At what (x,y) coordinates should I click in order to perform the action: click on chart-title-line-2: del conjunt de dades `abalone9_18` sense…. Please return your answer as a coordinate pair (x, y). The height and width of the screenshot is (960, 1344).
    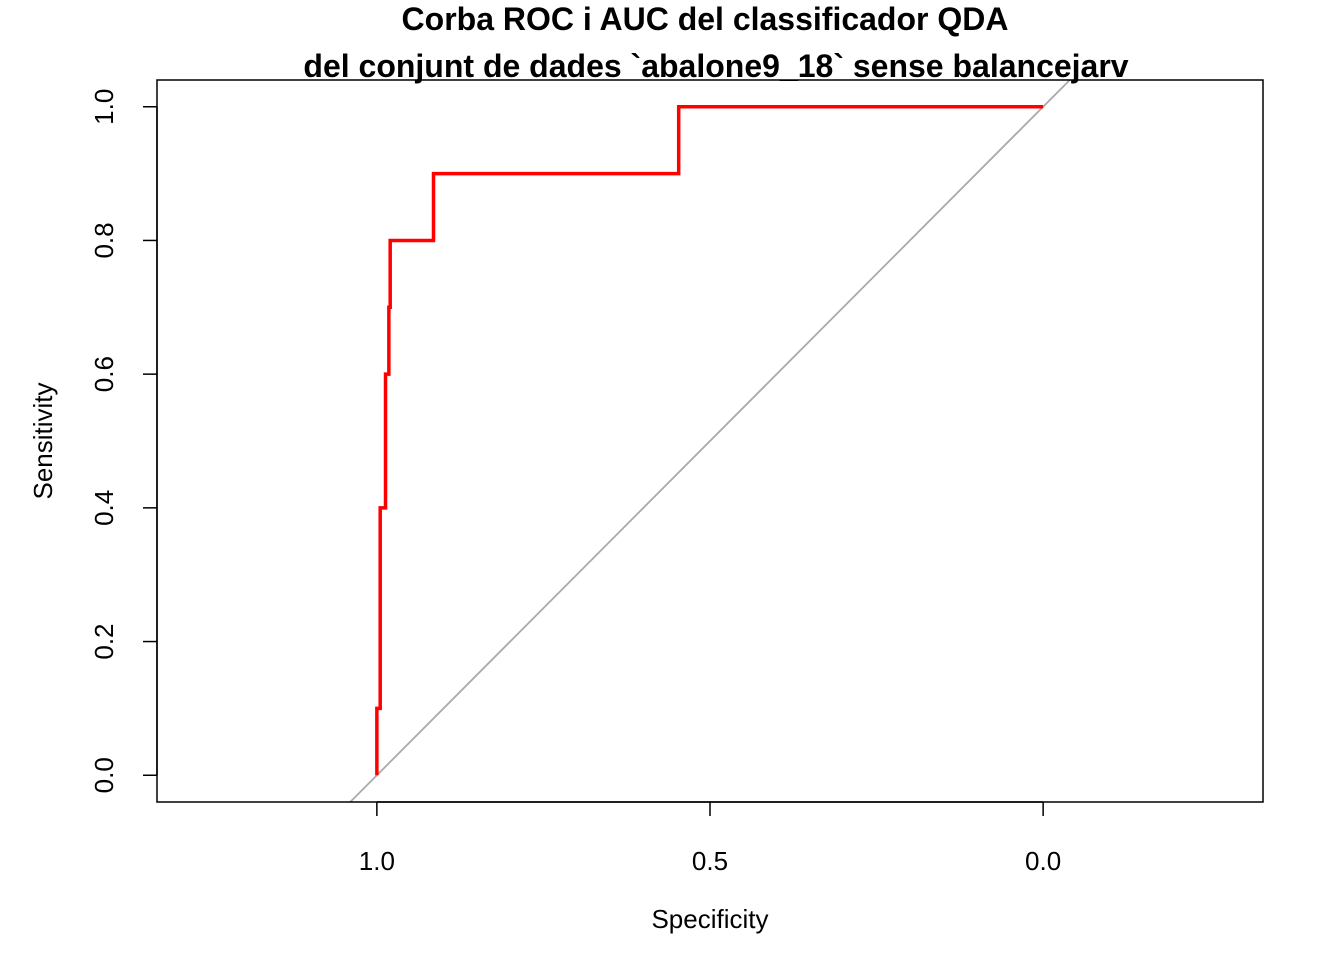
    Looking at the image, I should click on (715, 66).